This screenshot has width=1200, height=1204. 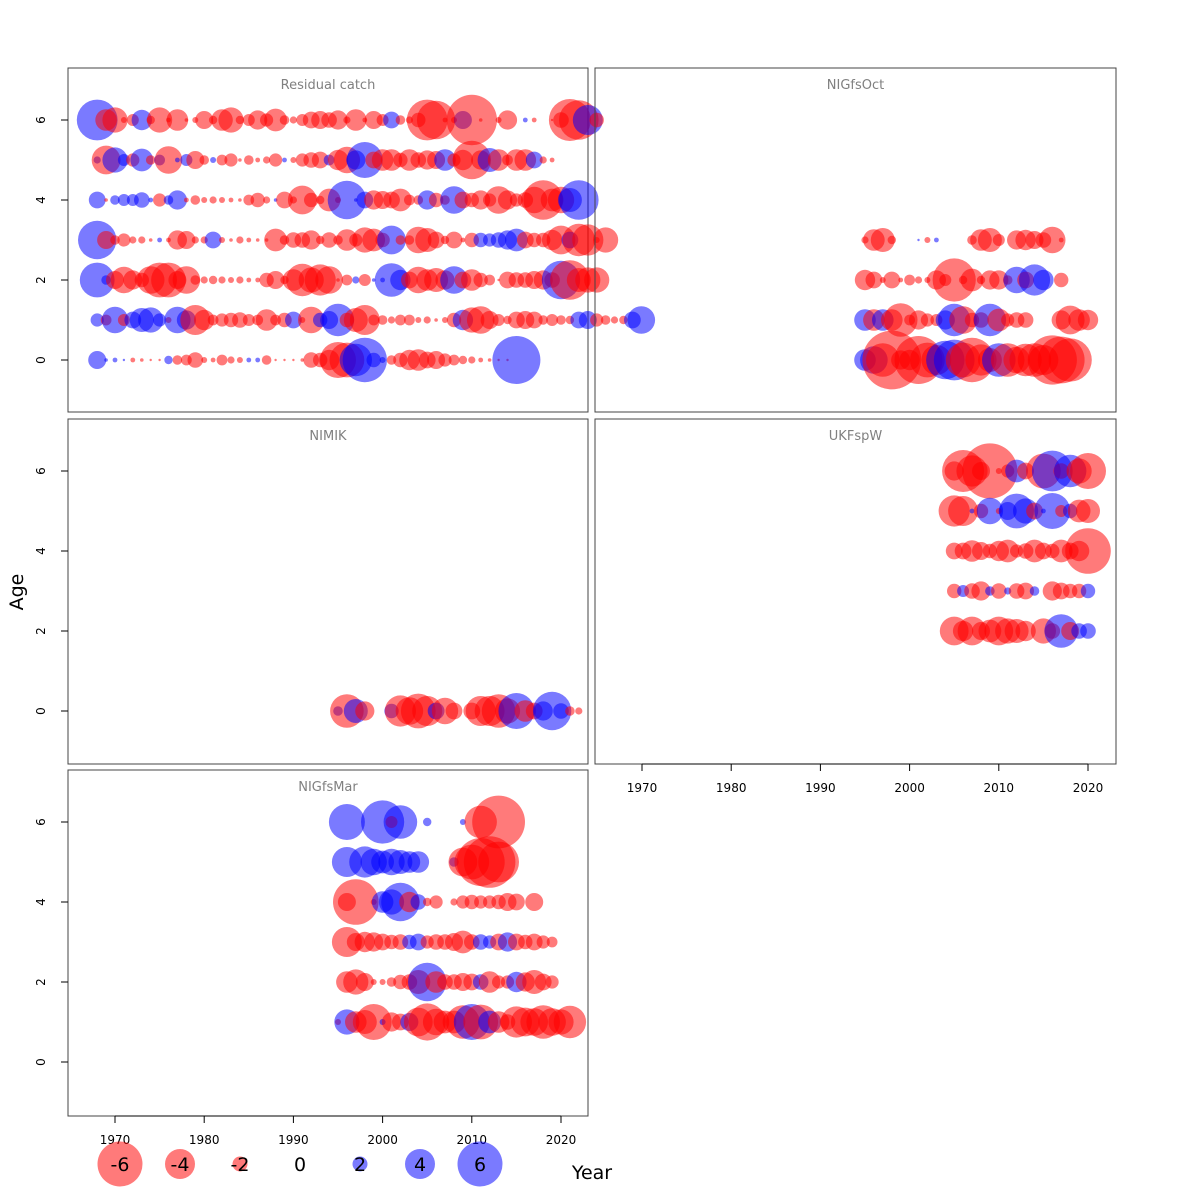 What do you see at coordinates (999, 788) in the screenshot?
I see `x-tick-label: 2010` at bounding box center [999, 788].